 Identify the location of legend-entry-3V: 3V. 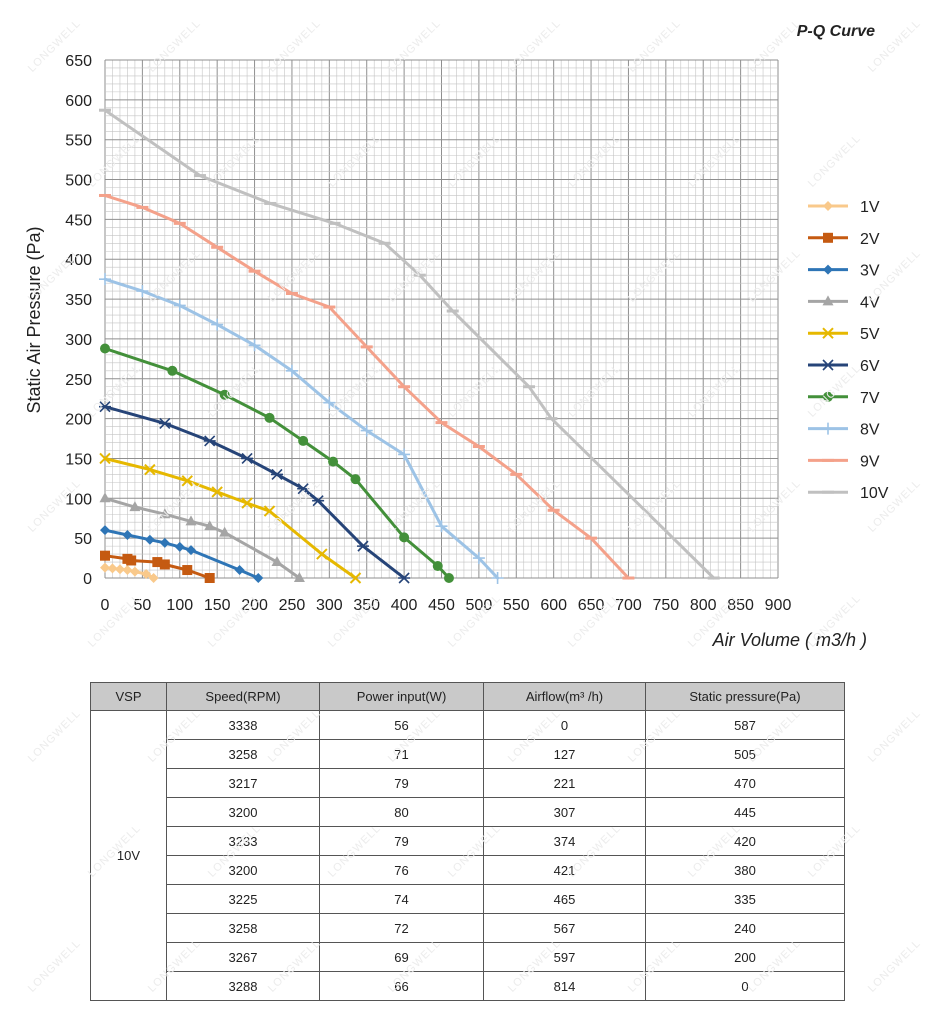
(844, 271).